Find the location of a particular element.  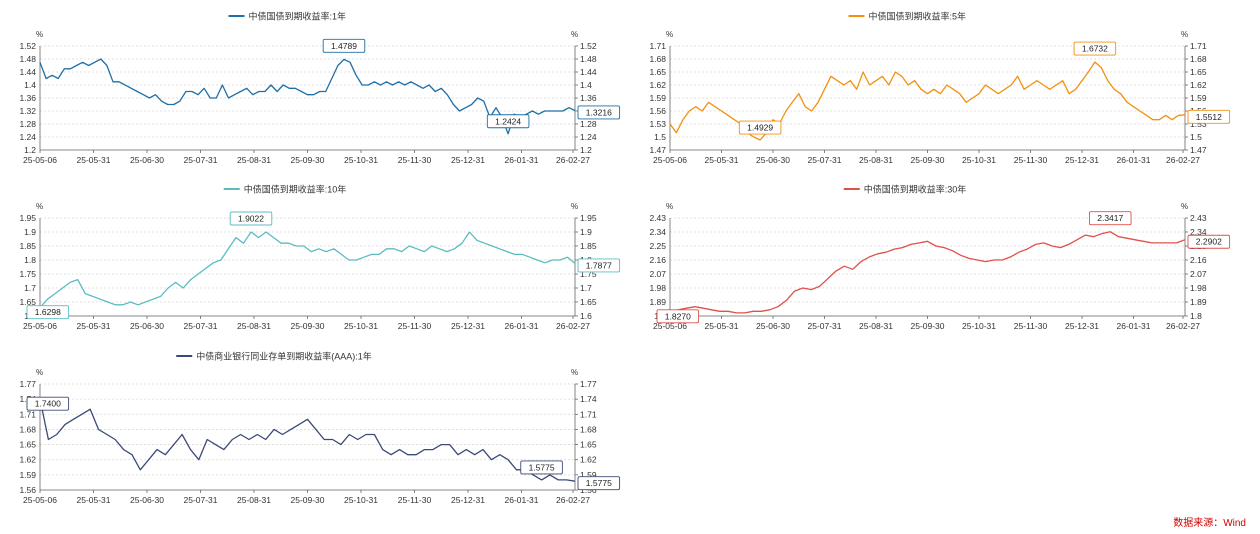

data-source-label: 数据来源：Wind is located at coordinates (1209, 523).